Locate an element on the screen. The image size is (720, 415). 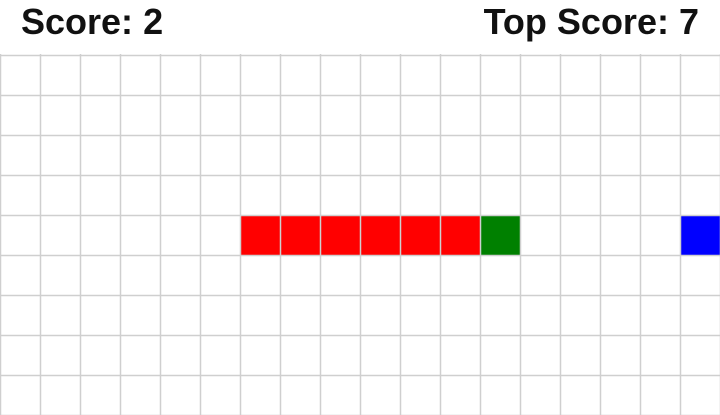
pieces-layer is located at coordinates (480, 235).